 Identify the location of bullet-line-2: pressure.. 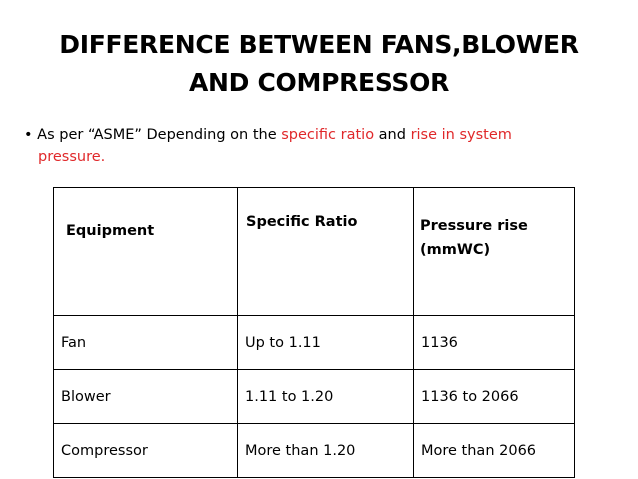
(324, 157).